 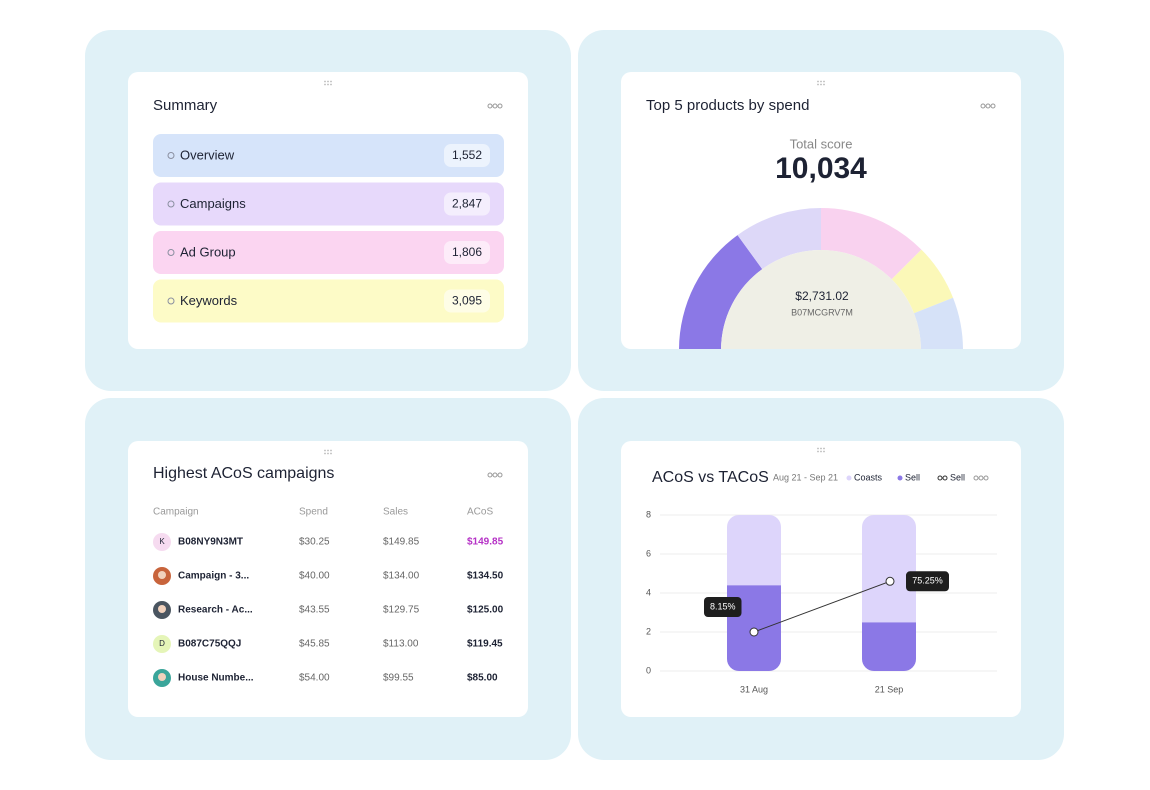 I want to click on table-cell: $119.45, so click(x=485, y=644).